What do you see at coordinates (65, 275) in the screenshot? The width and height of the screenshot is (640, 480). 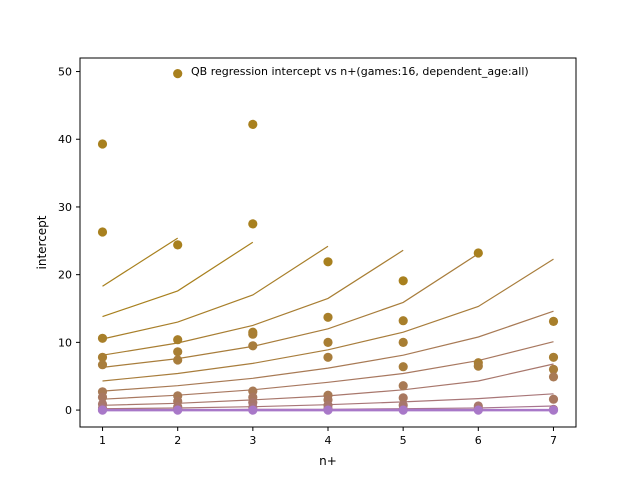 I see `y-tick-label: 20` at bounding box center [65, 275].